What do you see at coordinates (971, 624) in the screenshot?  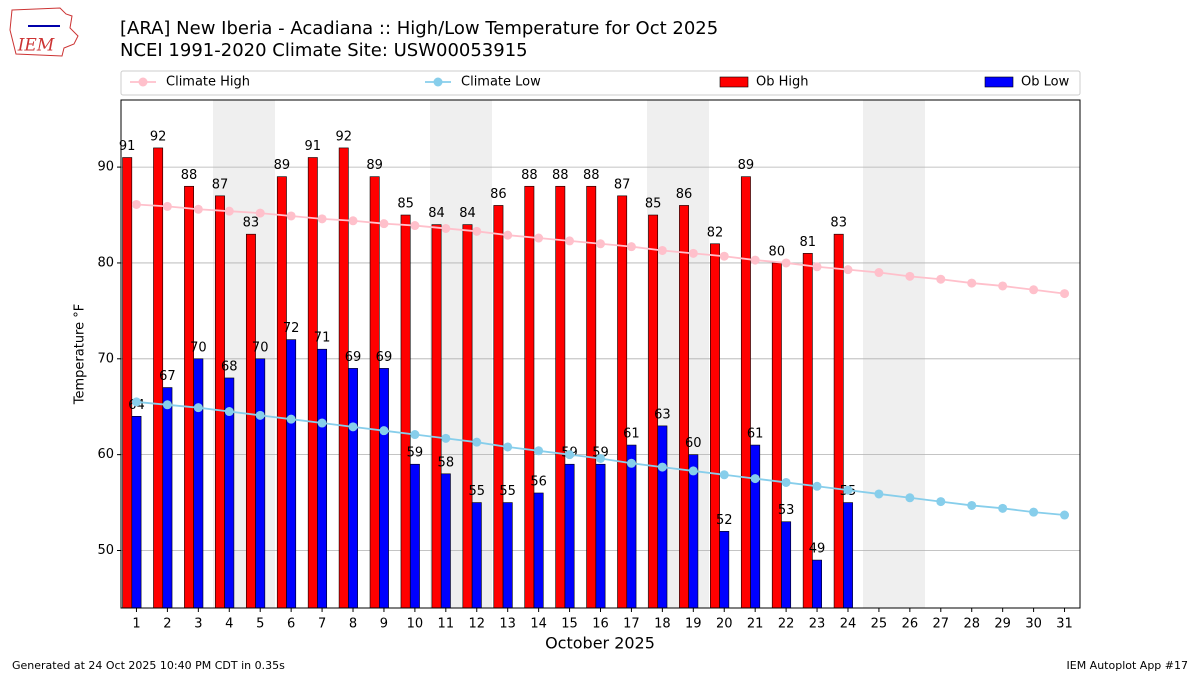 I see `x-tick-label: 28` at bounding box center [971, 624].